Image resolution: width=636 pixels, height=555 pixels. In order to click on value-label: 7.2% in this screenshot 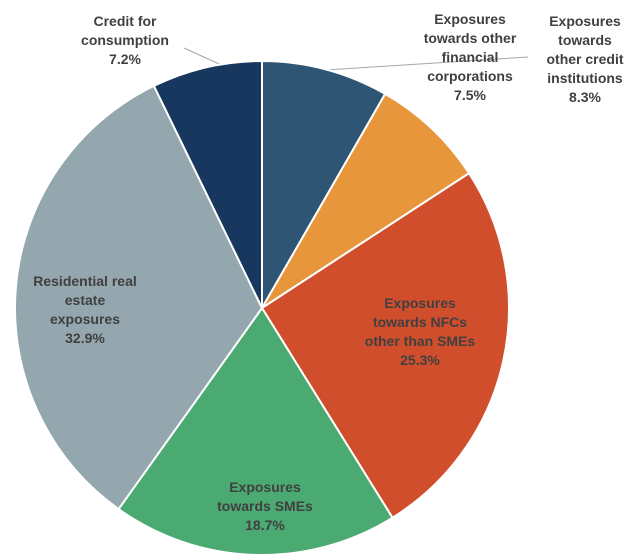, I will do `click(125, 59)`.